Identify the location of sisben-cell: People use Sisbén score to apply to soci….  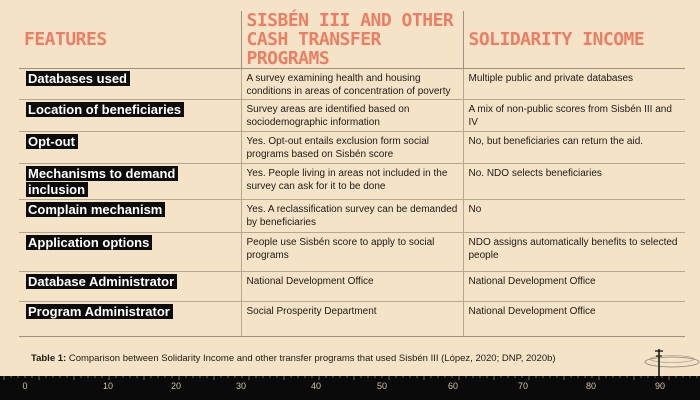
(352, 252).